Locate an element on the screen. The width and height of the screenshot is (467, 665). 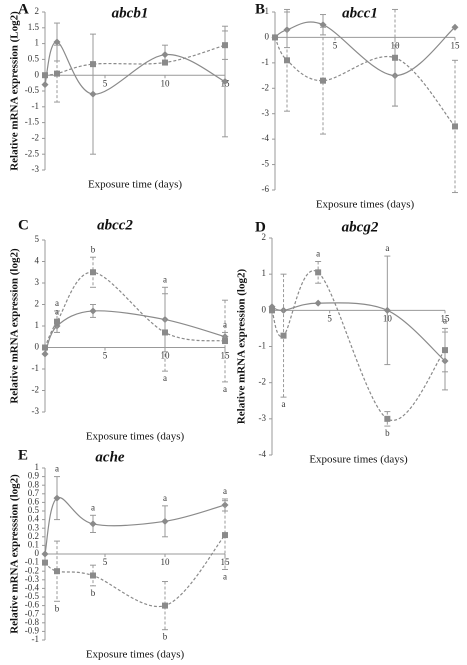
y-tick-label: -5 is located at coordinates (266, 164).